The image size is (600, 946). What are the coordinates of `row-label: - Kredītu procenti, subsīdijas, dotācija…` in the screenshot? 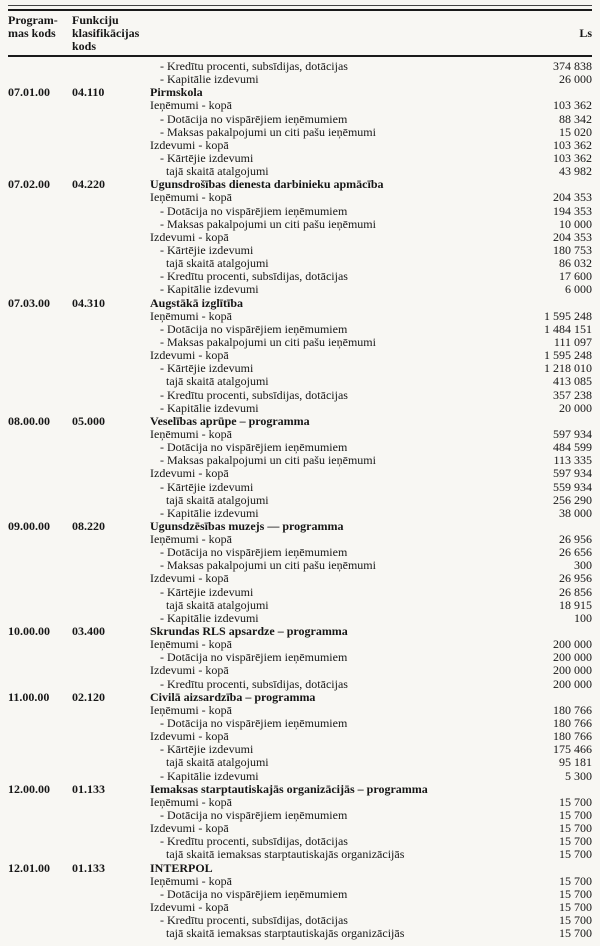 It's located at (254, 842).